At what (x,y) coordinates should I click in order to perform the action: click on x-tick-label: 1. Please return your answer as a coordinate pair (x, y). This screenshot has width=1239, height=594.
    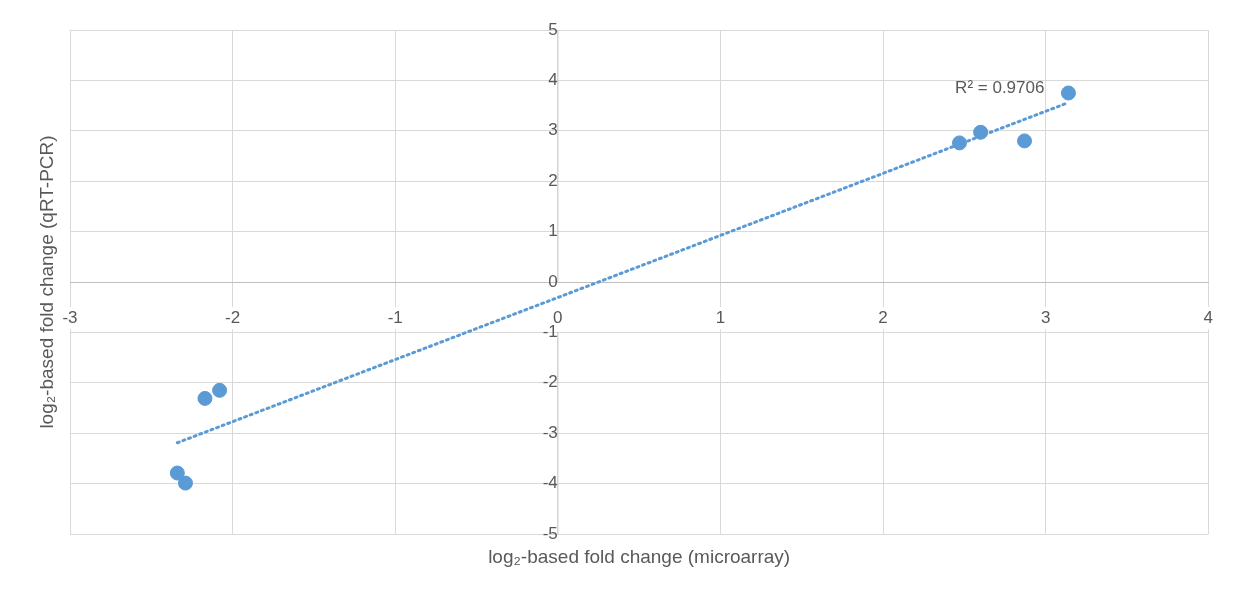
    Looking at the image, I should click on (720, 317).